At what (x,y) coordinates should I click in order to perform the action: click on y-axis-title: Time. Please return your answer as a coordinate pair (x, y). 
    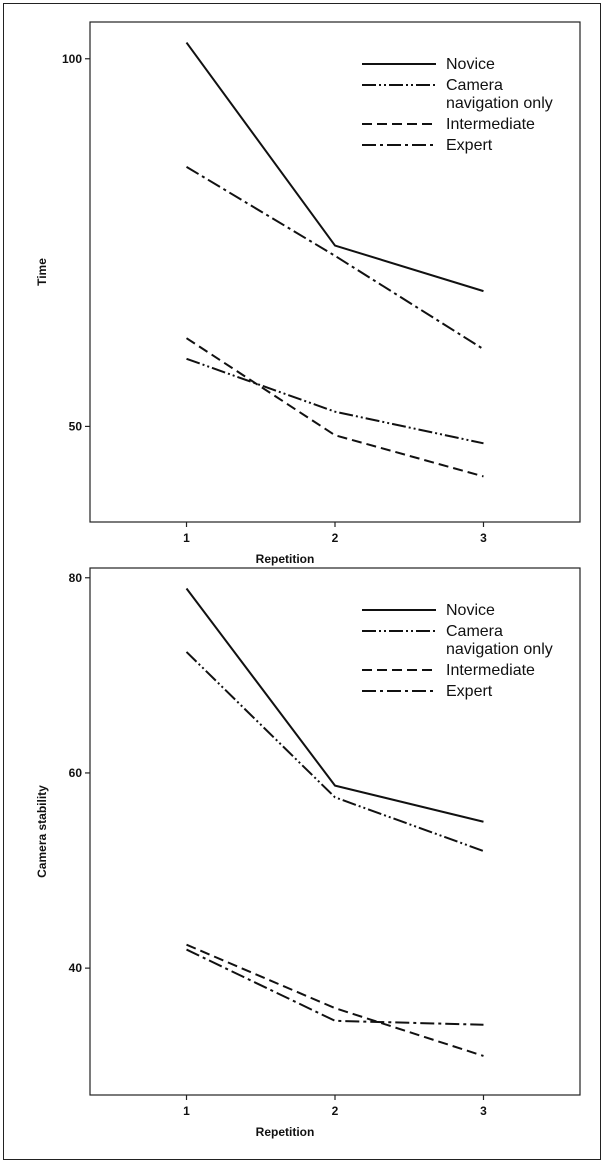
    Looking at the image, I should click on (42, 272).